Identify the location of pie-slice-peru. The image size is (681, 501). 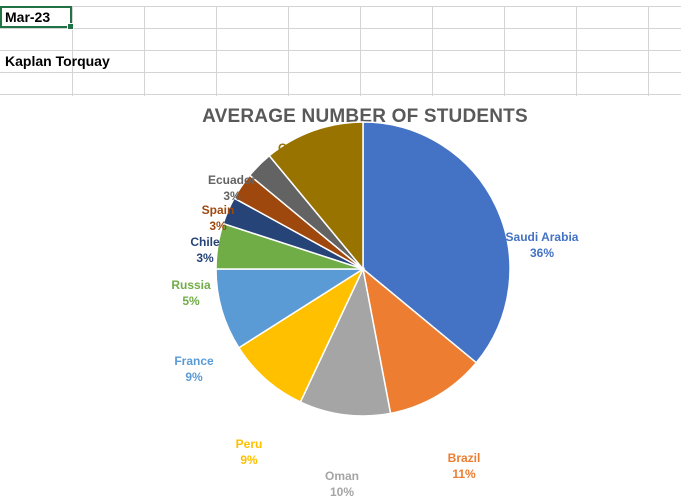
(301, 335).